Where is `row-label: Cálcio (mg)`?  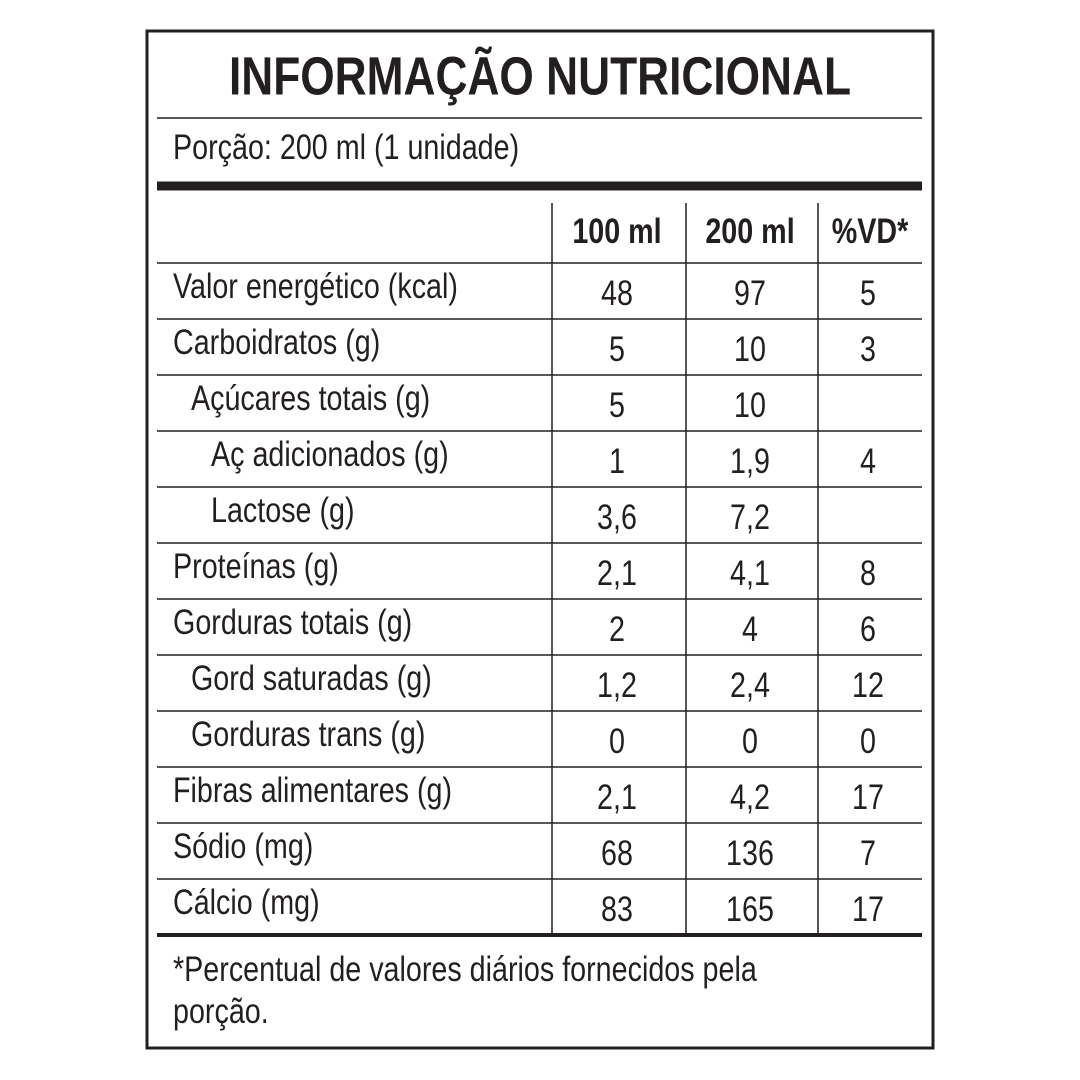 row-label: Cálcio (mg) is located at coordinates (246, 902).